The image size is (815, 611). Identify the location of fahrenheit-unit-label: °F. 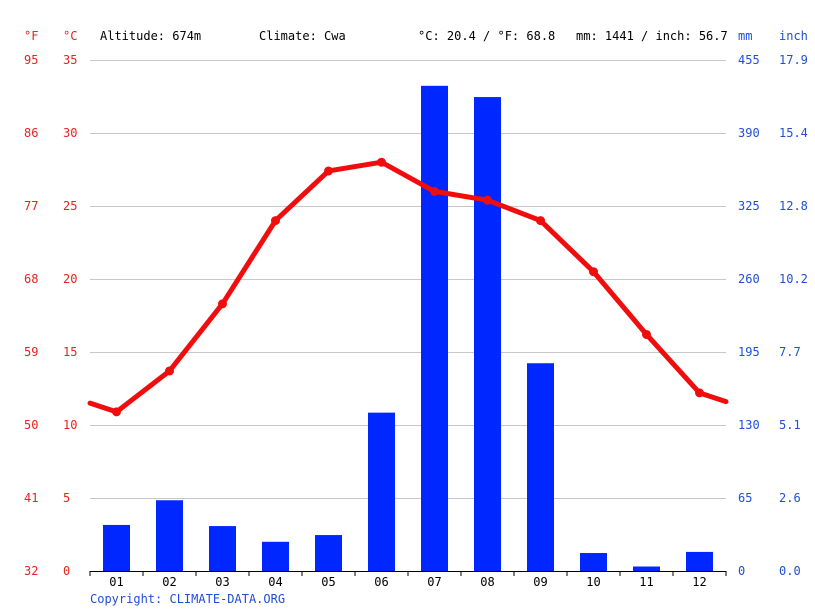
(31, 36).